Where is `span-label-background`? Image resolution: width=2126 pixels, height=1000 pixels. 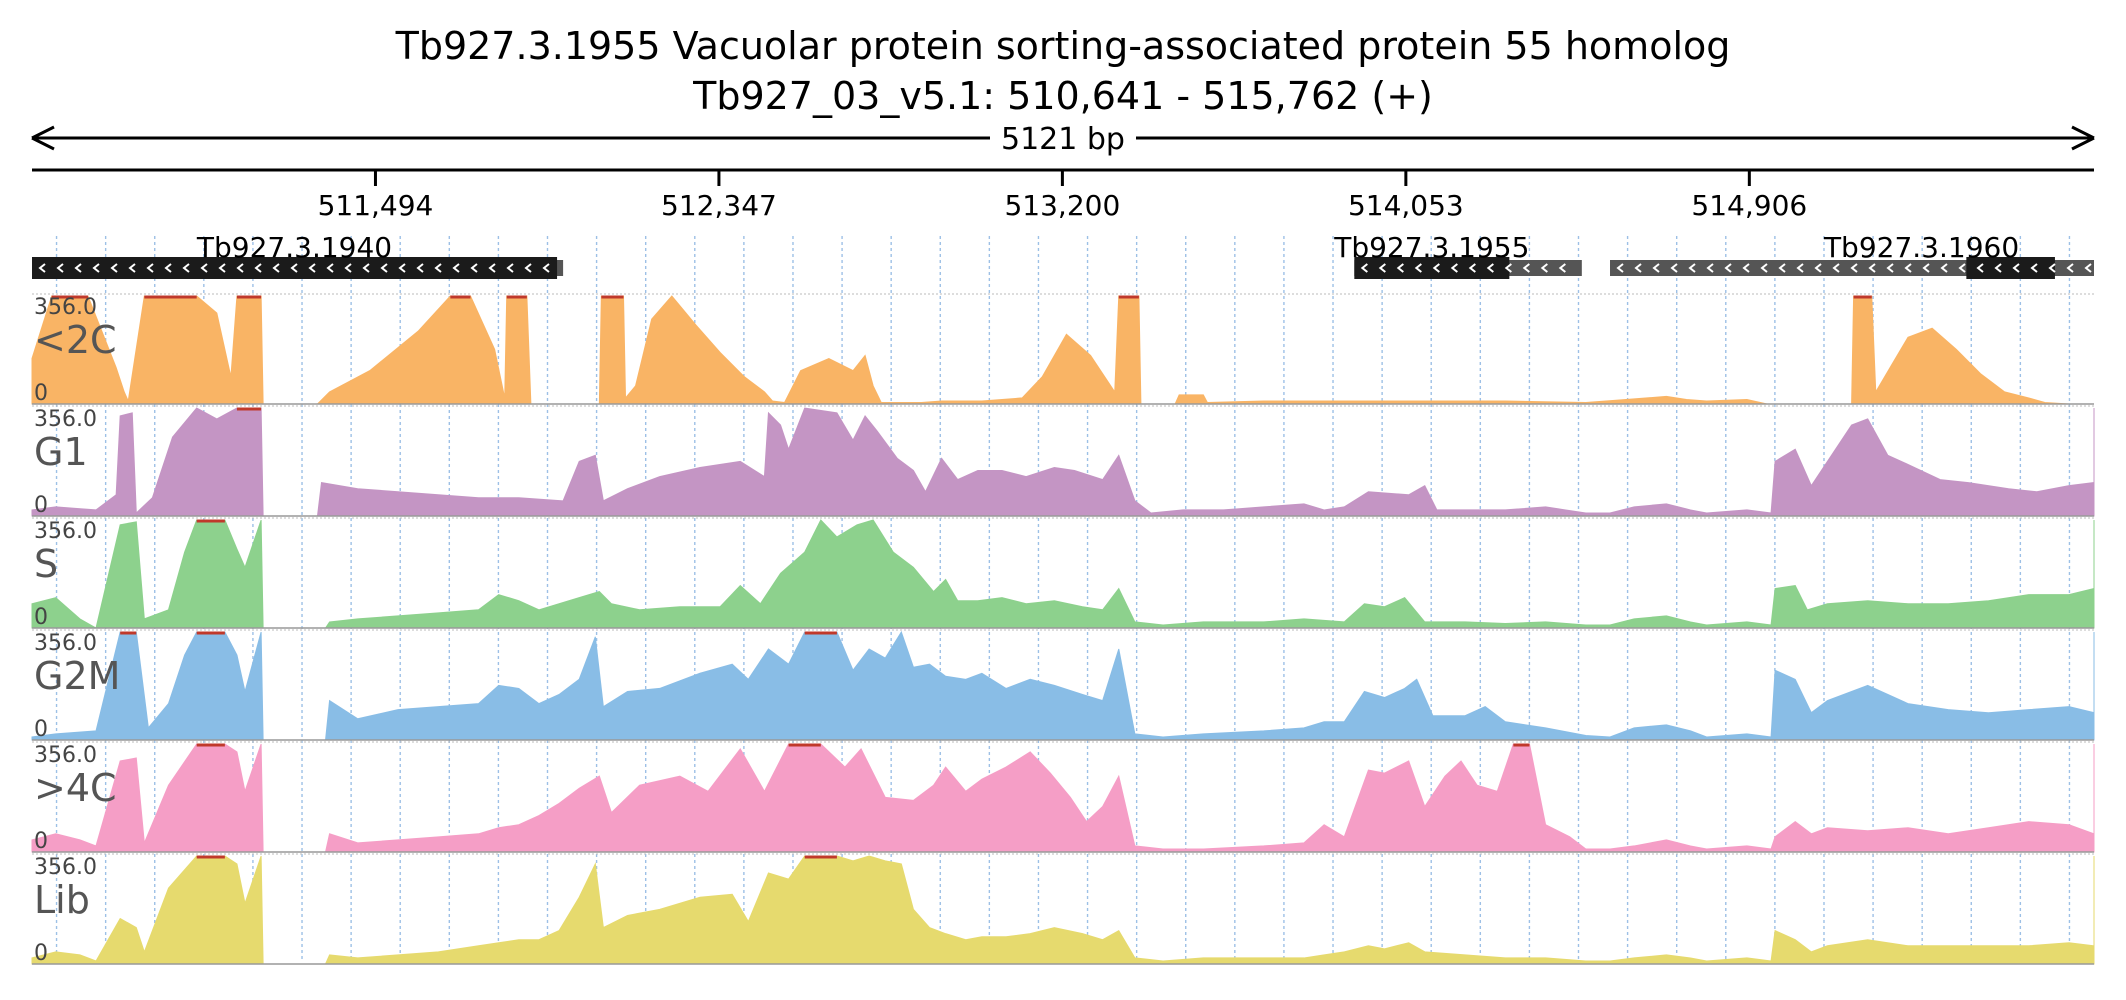
span-label-background is located at coordinates (1063, 138).